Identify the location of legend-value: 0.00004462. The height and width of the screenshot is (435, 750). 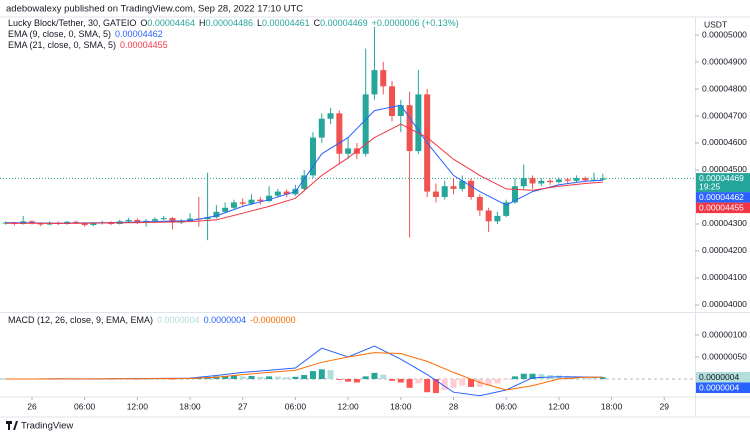
(139, 34).